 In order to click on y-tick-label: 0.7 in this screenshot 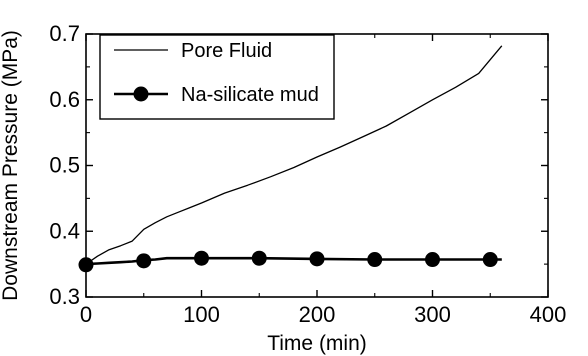, I will do `click(64, 33)`.